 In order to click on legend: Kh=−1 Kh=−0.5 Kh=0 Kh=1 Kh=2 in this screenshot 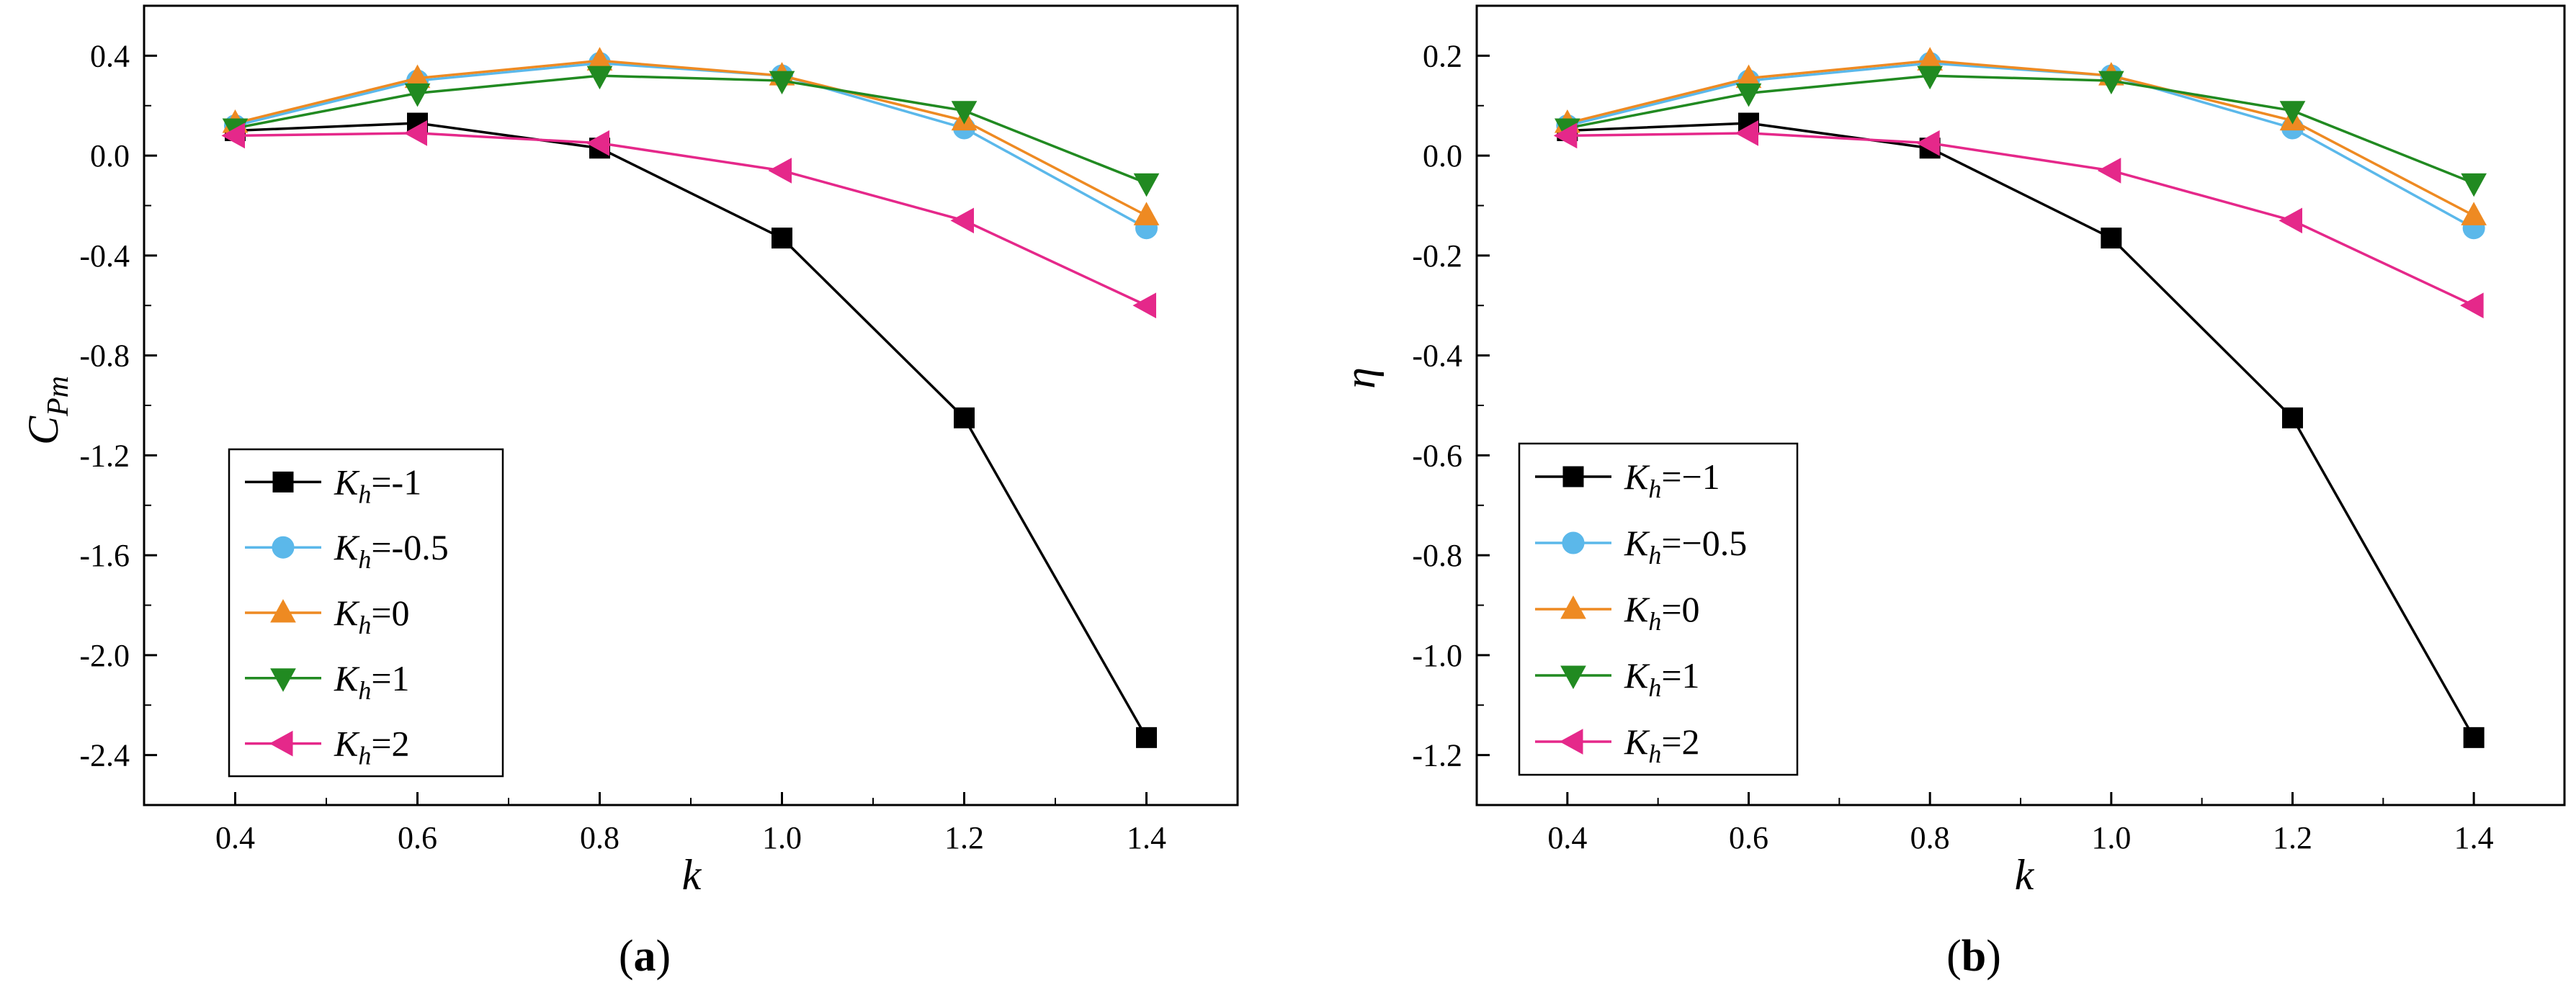, I will do `click(1658, 609)`.